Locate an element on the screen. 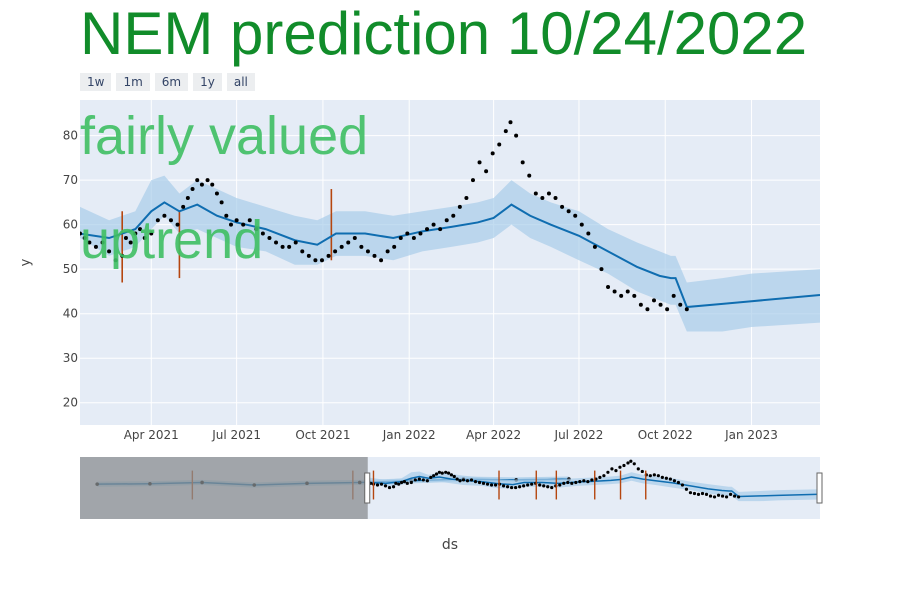  range-slider is located at coordinates (451, 488).